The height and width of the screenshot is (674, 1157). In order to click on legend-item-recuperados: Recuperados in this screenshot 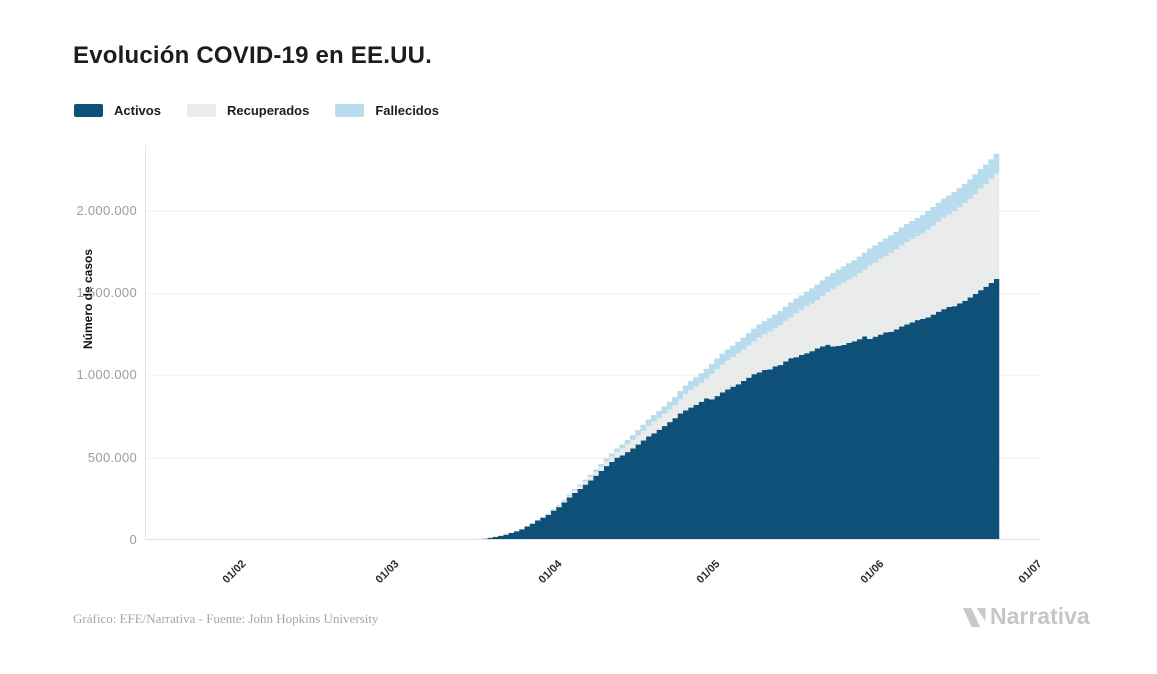, I will do `click(248, 110)`.